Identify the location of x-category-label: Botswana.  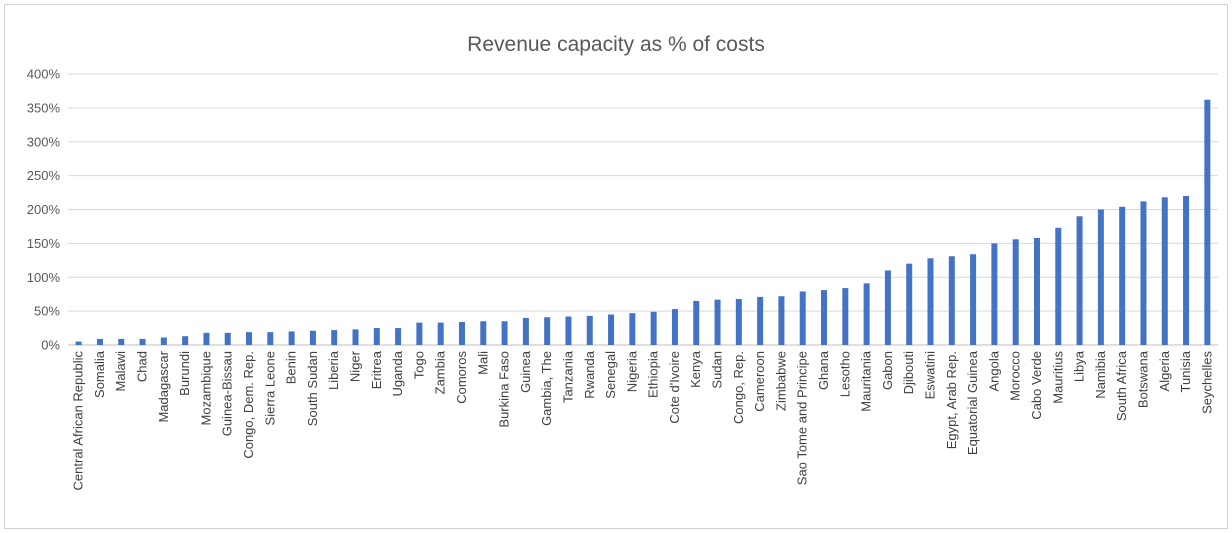
(1142, 379).